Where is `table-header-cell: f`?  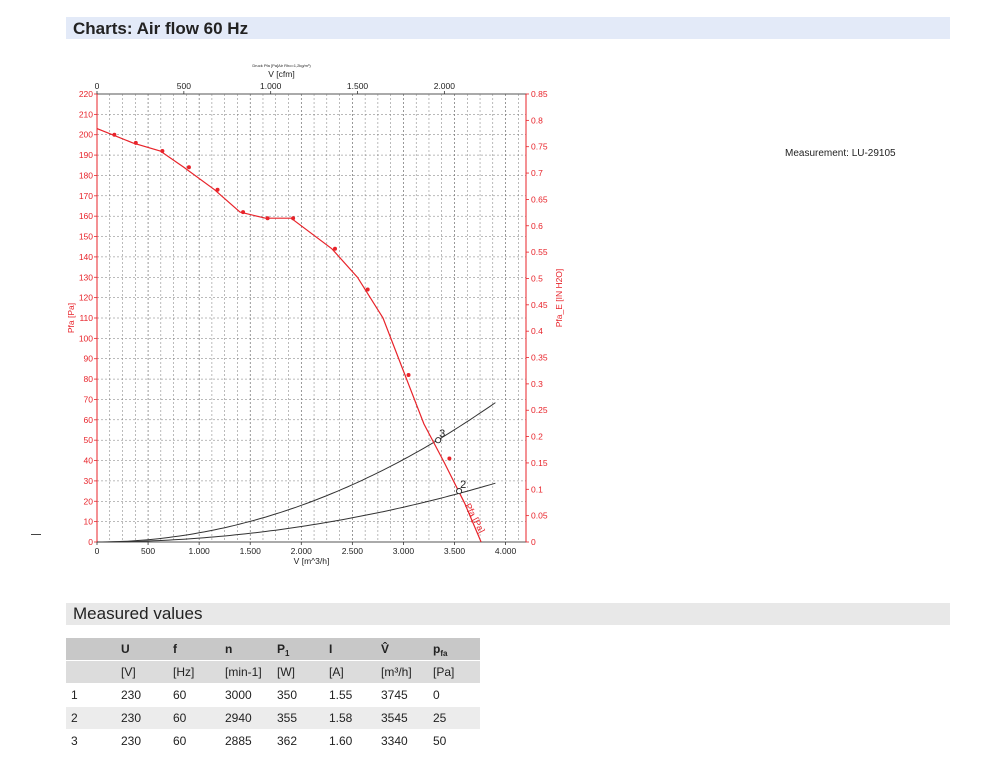 table-header-cell: f is located at coordinates (194, 649).